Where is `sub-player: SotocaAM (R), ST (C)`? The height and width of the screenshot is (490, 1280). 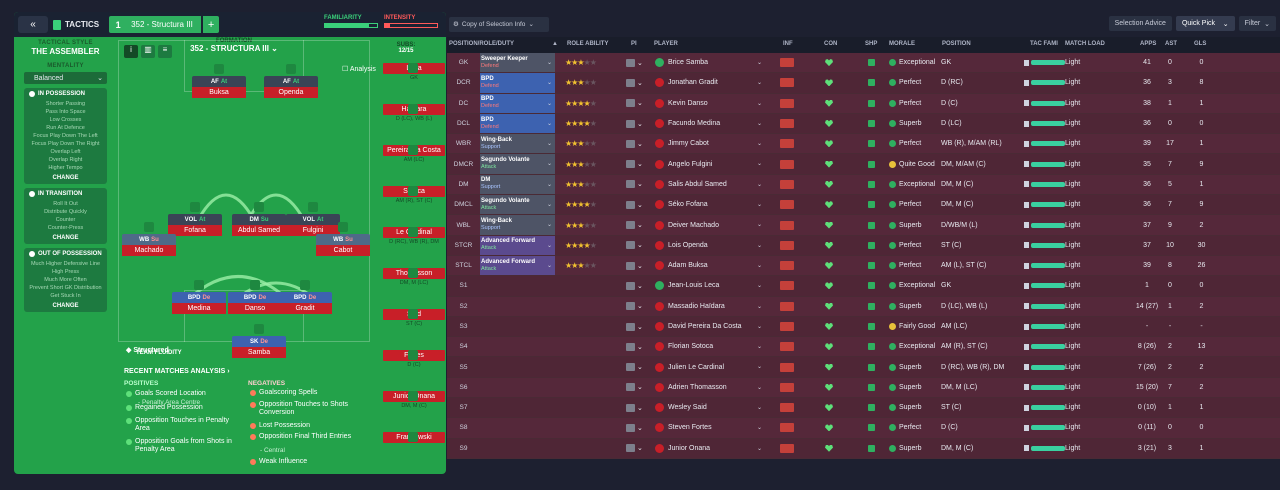 sub-player: SotocaAM (R), ST (C) is located at coordinates (414, 201).